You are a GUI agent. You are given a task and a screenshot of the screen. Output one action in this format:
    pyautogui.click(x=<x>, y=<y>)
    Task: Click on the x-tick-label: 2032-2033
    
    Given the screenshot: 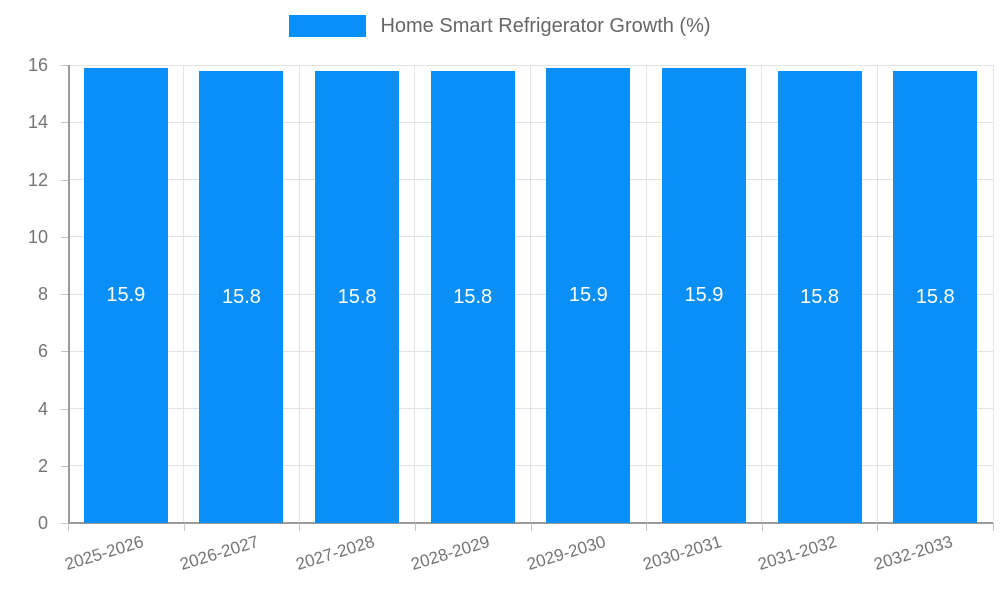 What is the action you would take?
    pyautogui.click(x=913, y=553)
    